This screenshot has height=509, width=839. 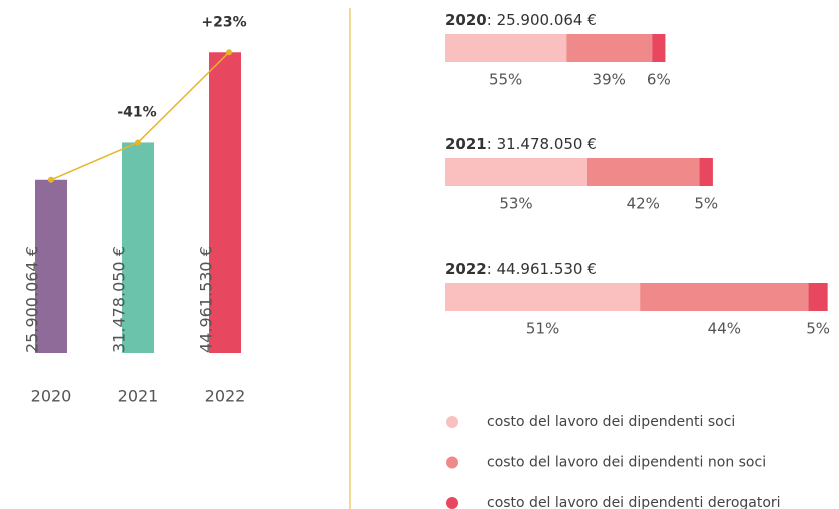 I want to click on value-label: 31.478.050 €, so click(x=119, y=299).